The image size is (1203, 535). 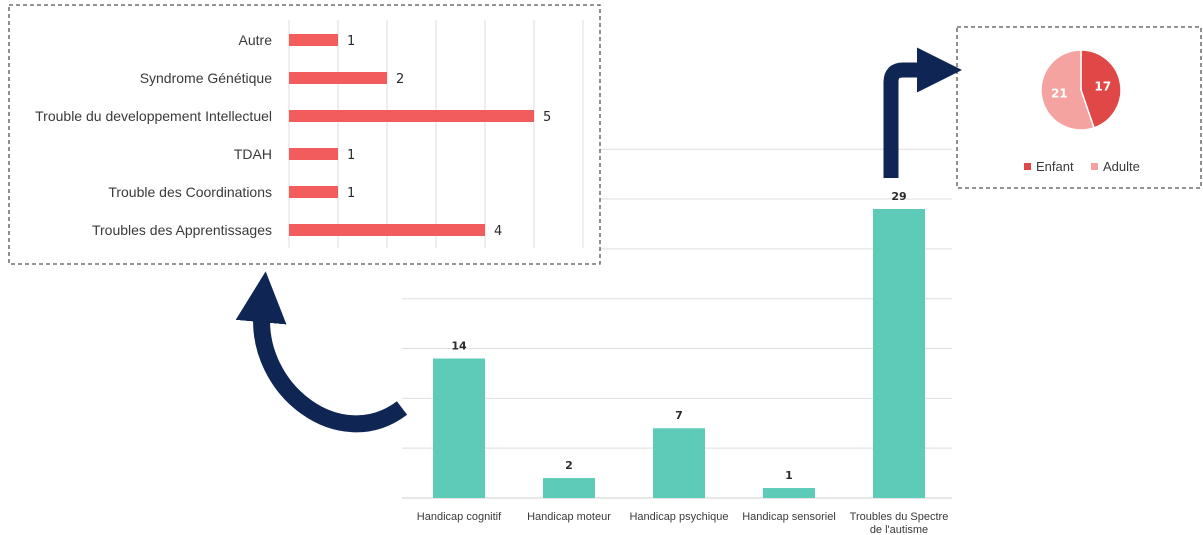 What do you see at coordinates (256, 40) in the screenshot?
I see `detail-category-label: Autre` at bounding box center [256, 40].